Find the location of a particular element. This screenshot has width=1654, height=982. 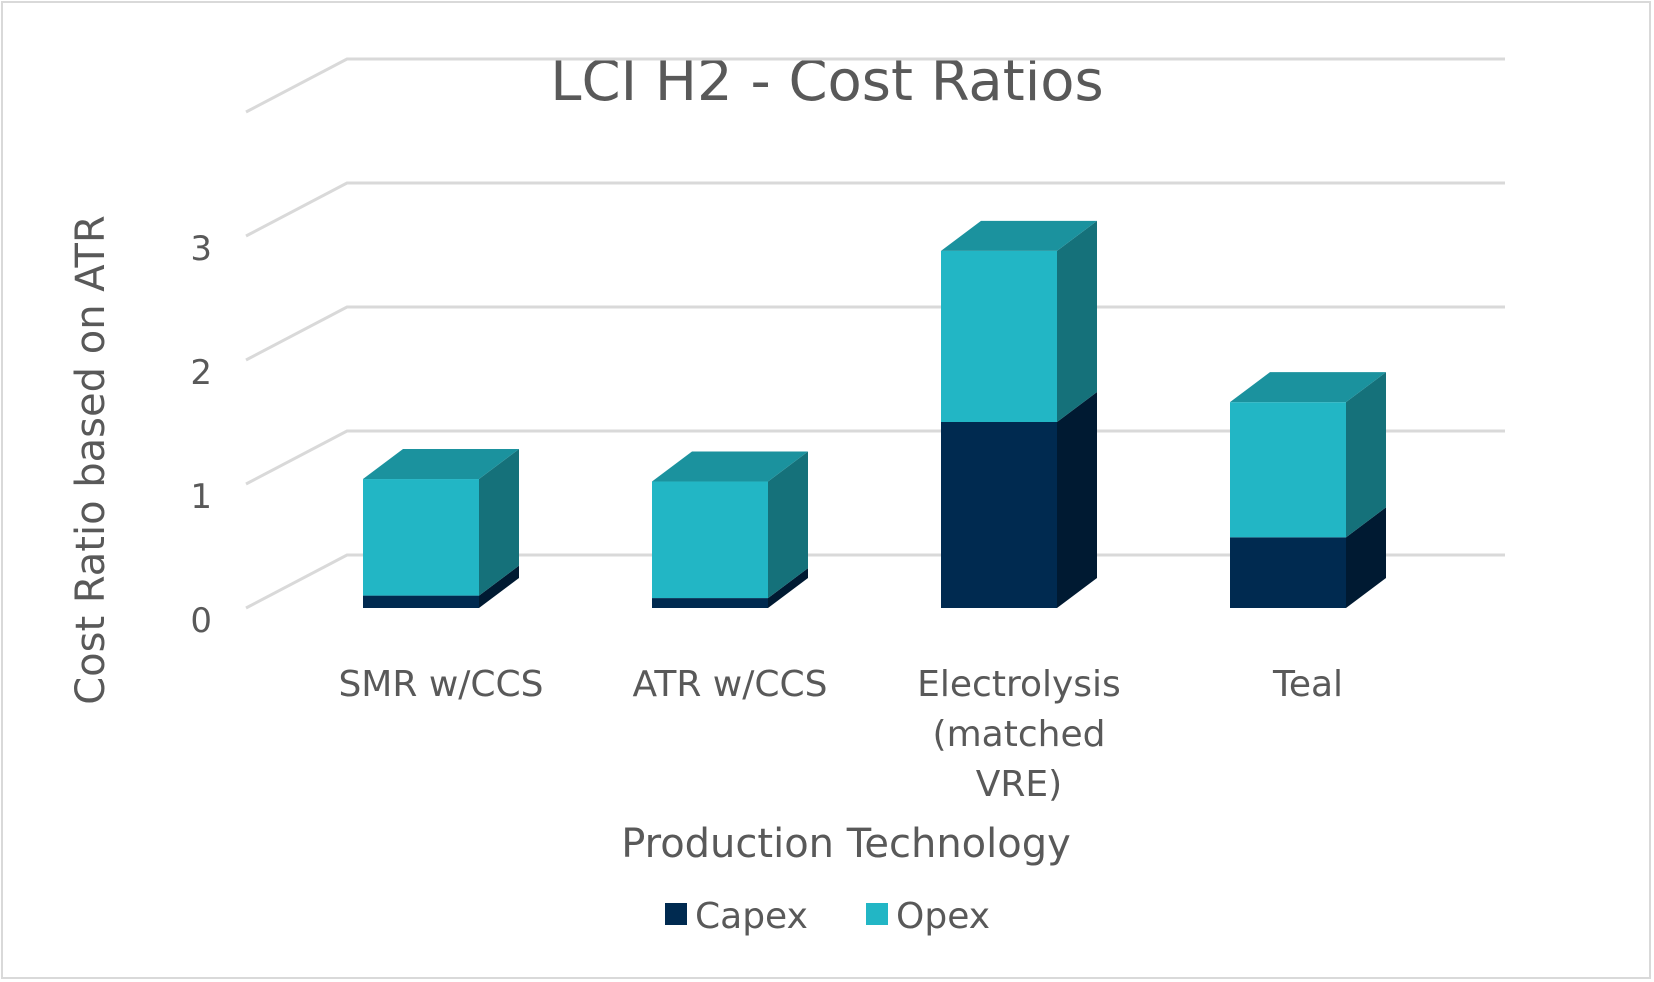

category-label: ATR w/CCS is located at coordinates (730, 684).